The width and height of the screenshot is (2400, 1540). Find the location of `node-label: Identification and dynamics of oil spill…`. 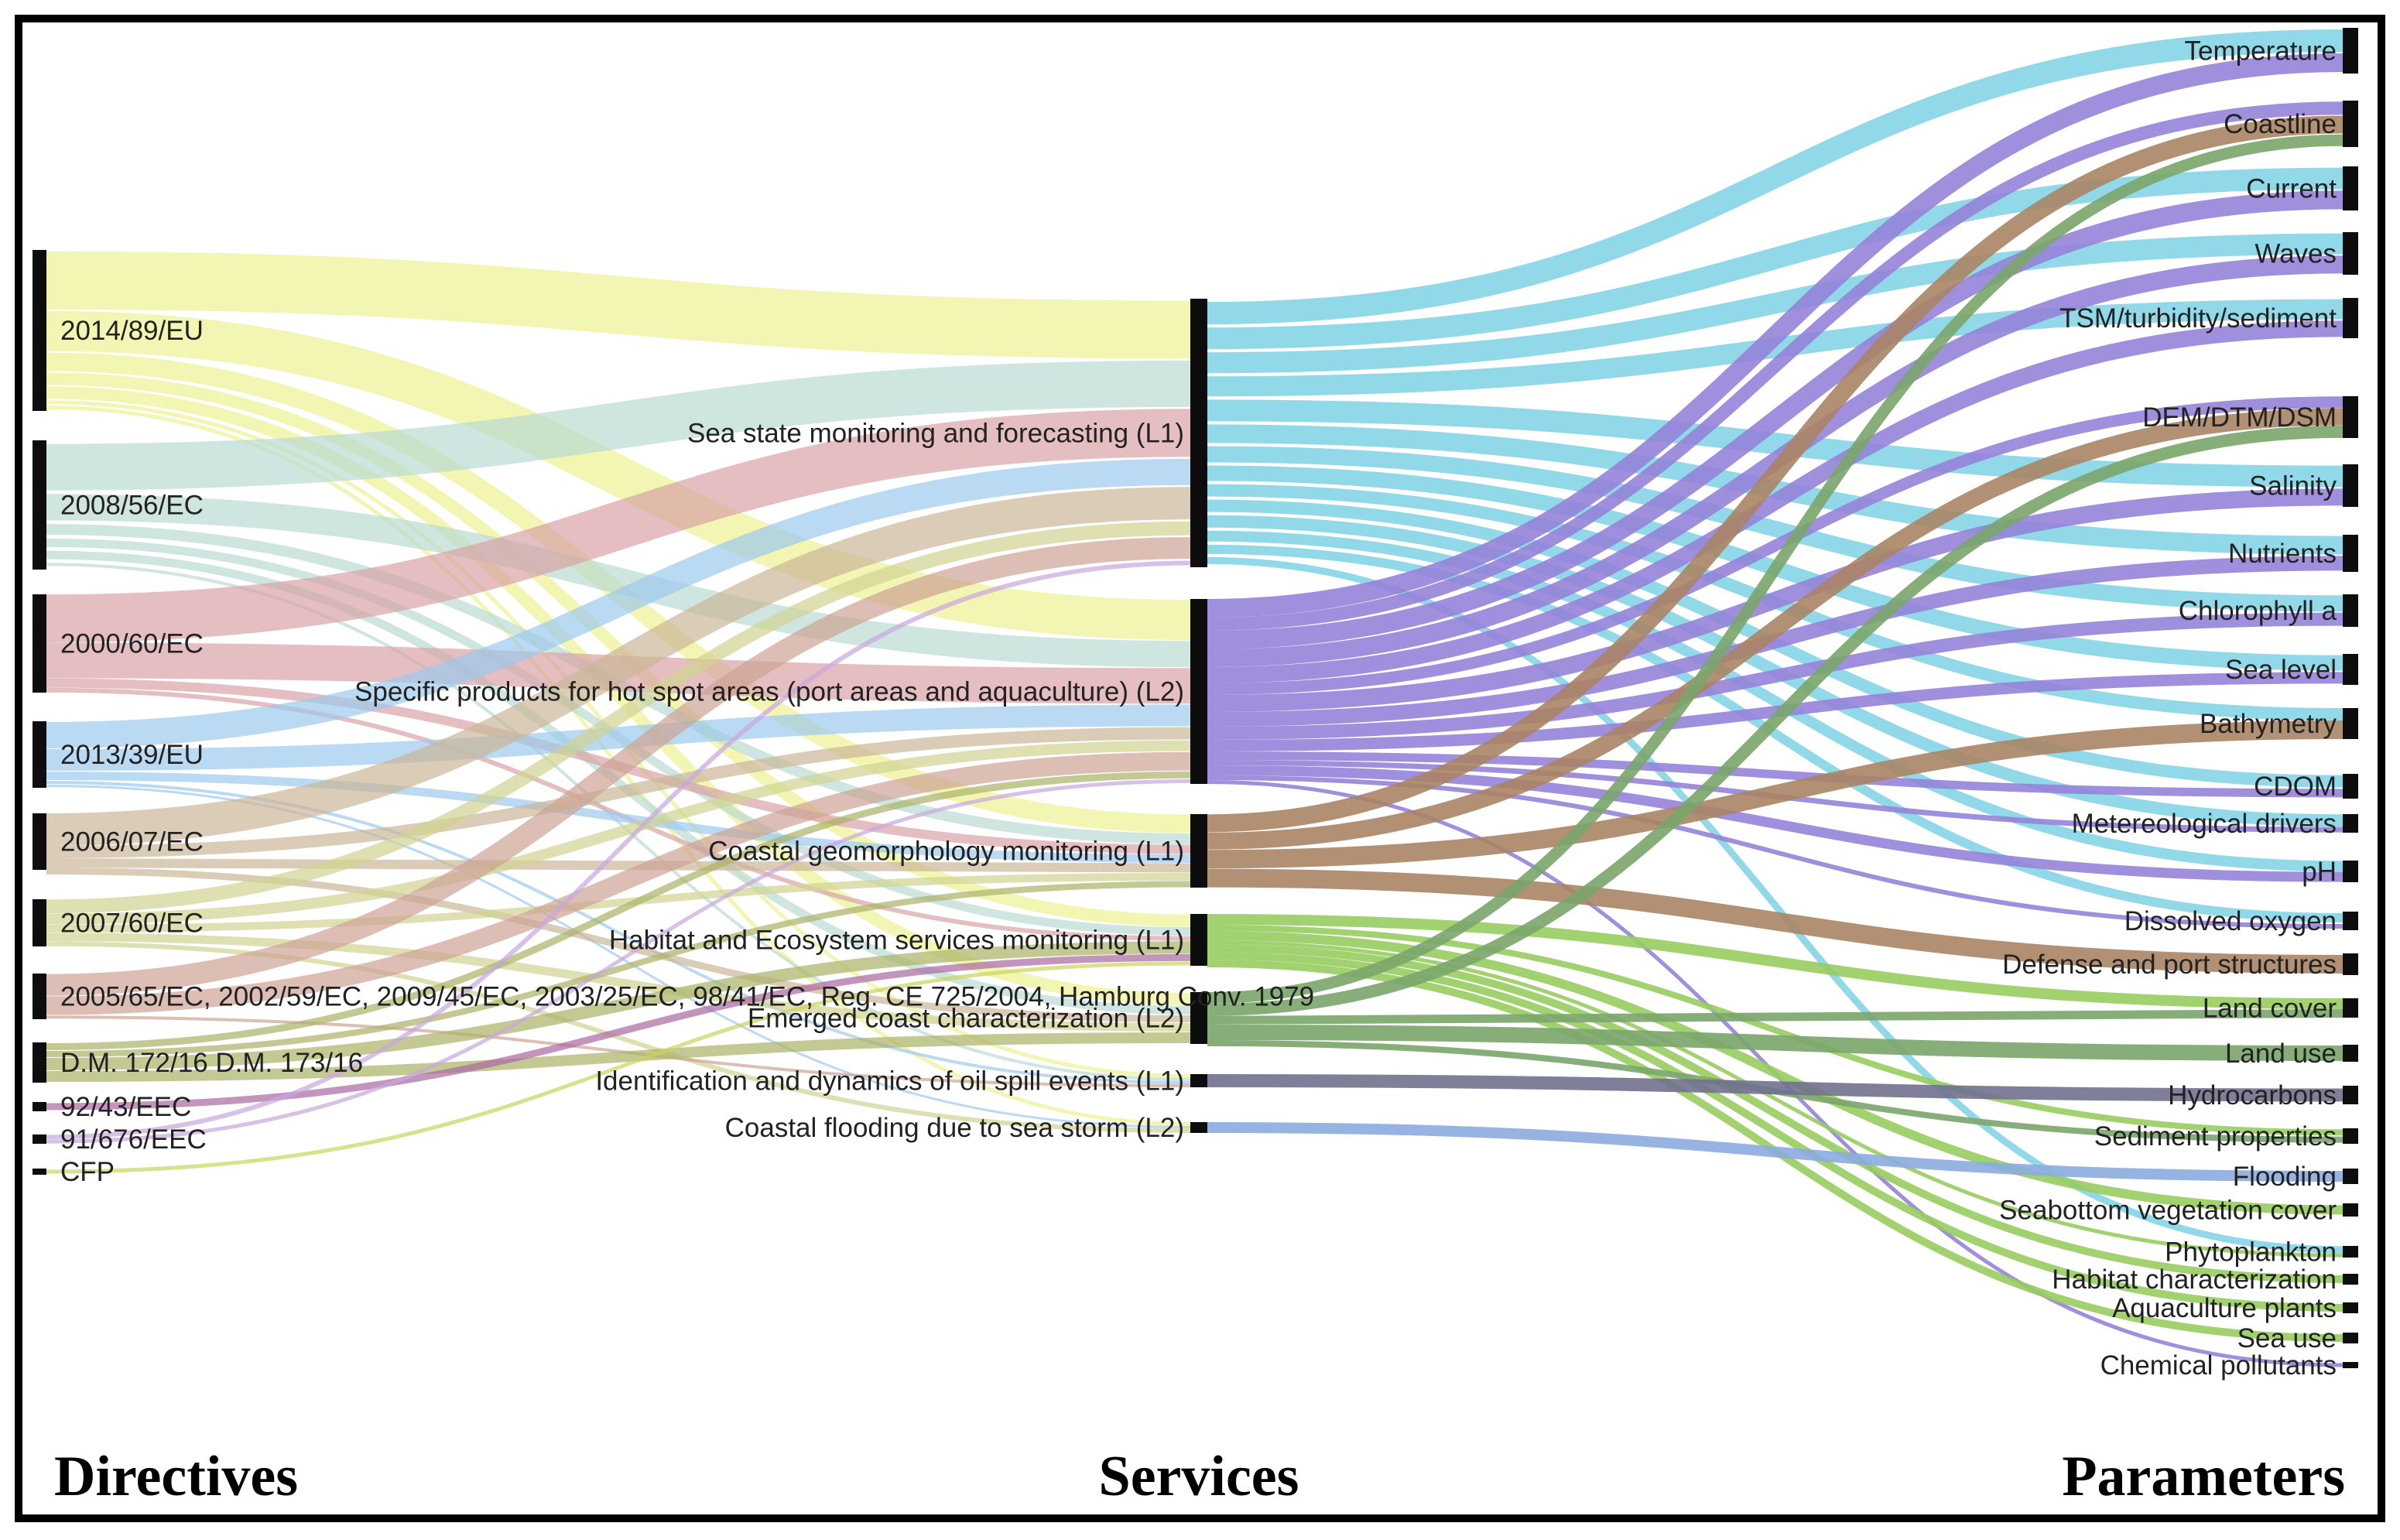

node-label: Identification and dynamics of oil spill… is located at coordinates (889, 1081).